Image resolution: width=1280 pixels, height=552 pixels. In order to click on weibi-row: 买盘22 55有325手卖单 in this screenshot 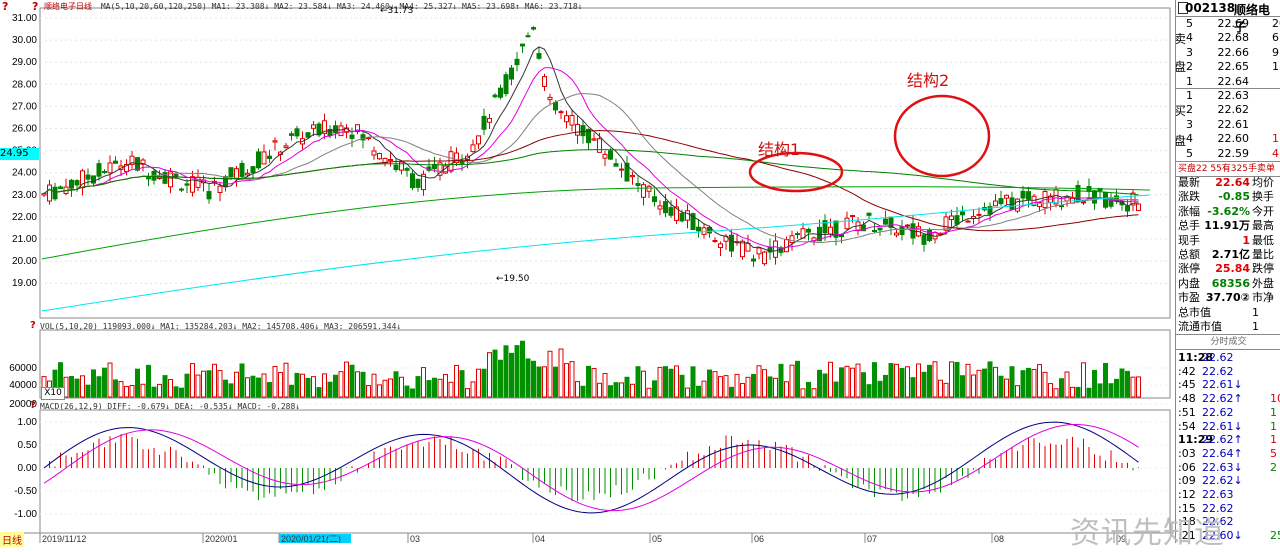, I will do `click(1228, 169)`.